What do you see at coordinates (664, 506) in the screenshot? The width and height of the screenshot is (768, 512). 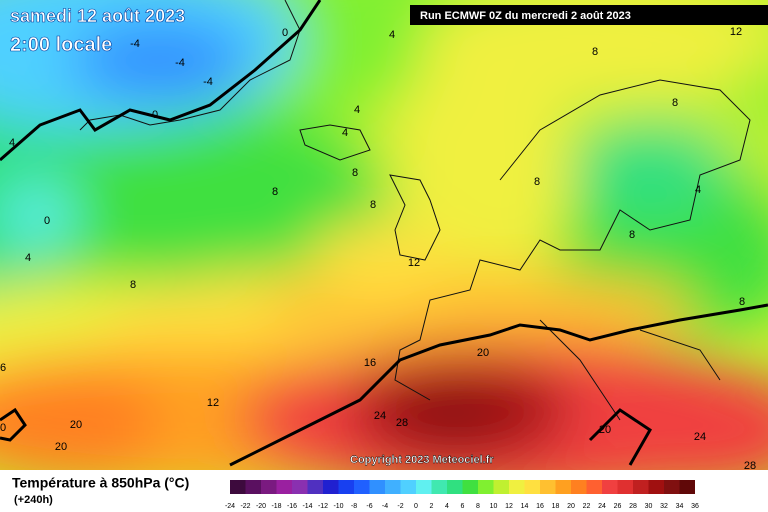 I see `scale-tick-label: 32` at bounding box center [664, 506].